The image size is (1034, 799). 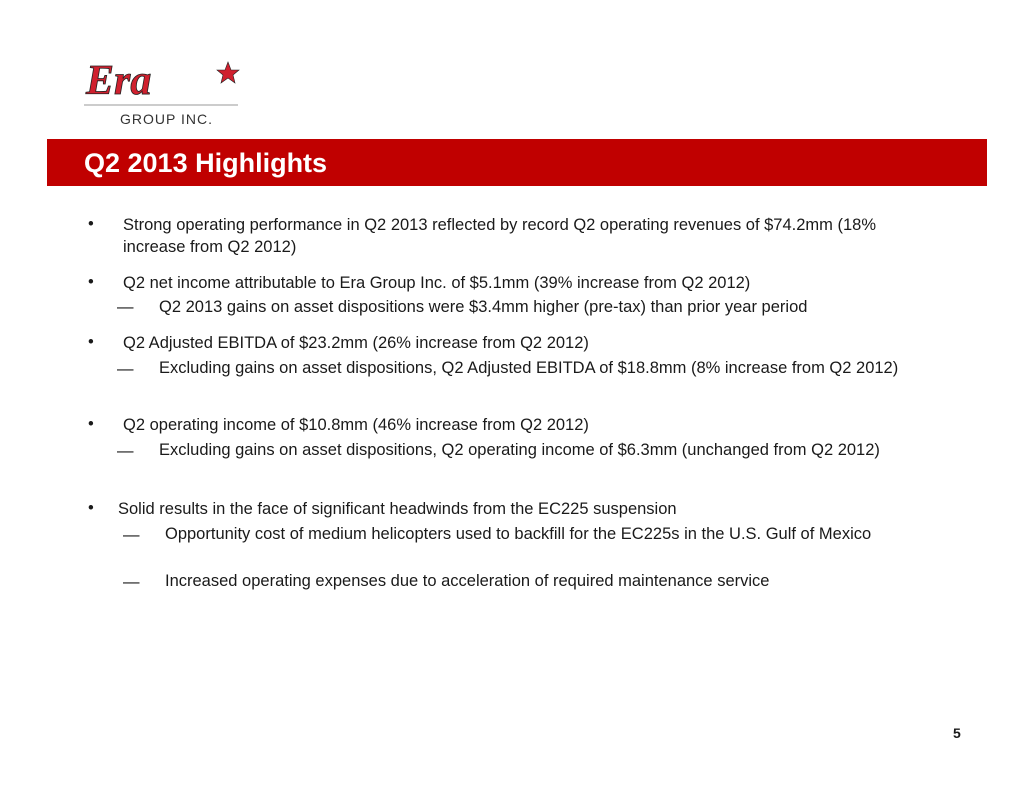 I want to click on era-group-logo: Era GROUP INC., so click(x=162, y=94).